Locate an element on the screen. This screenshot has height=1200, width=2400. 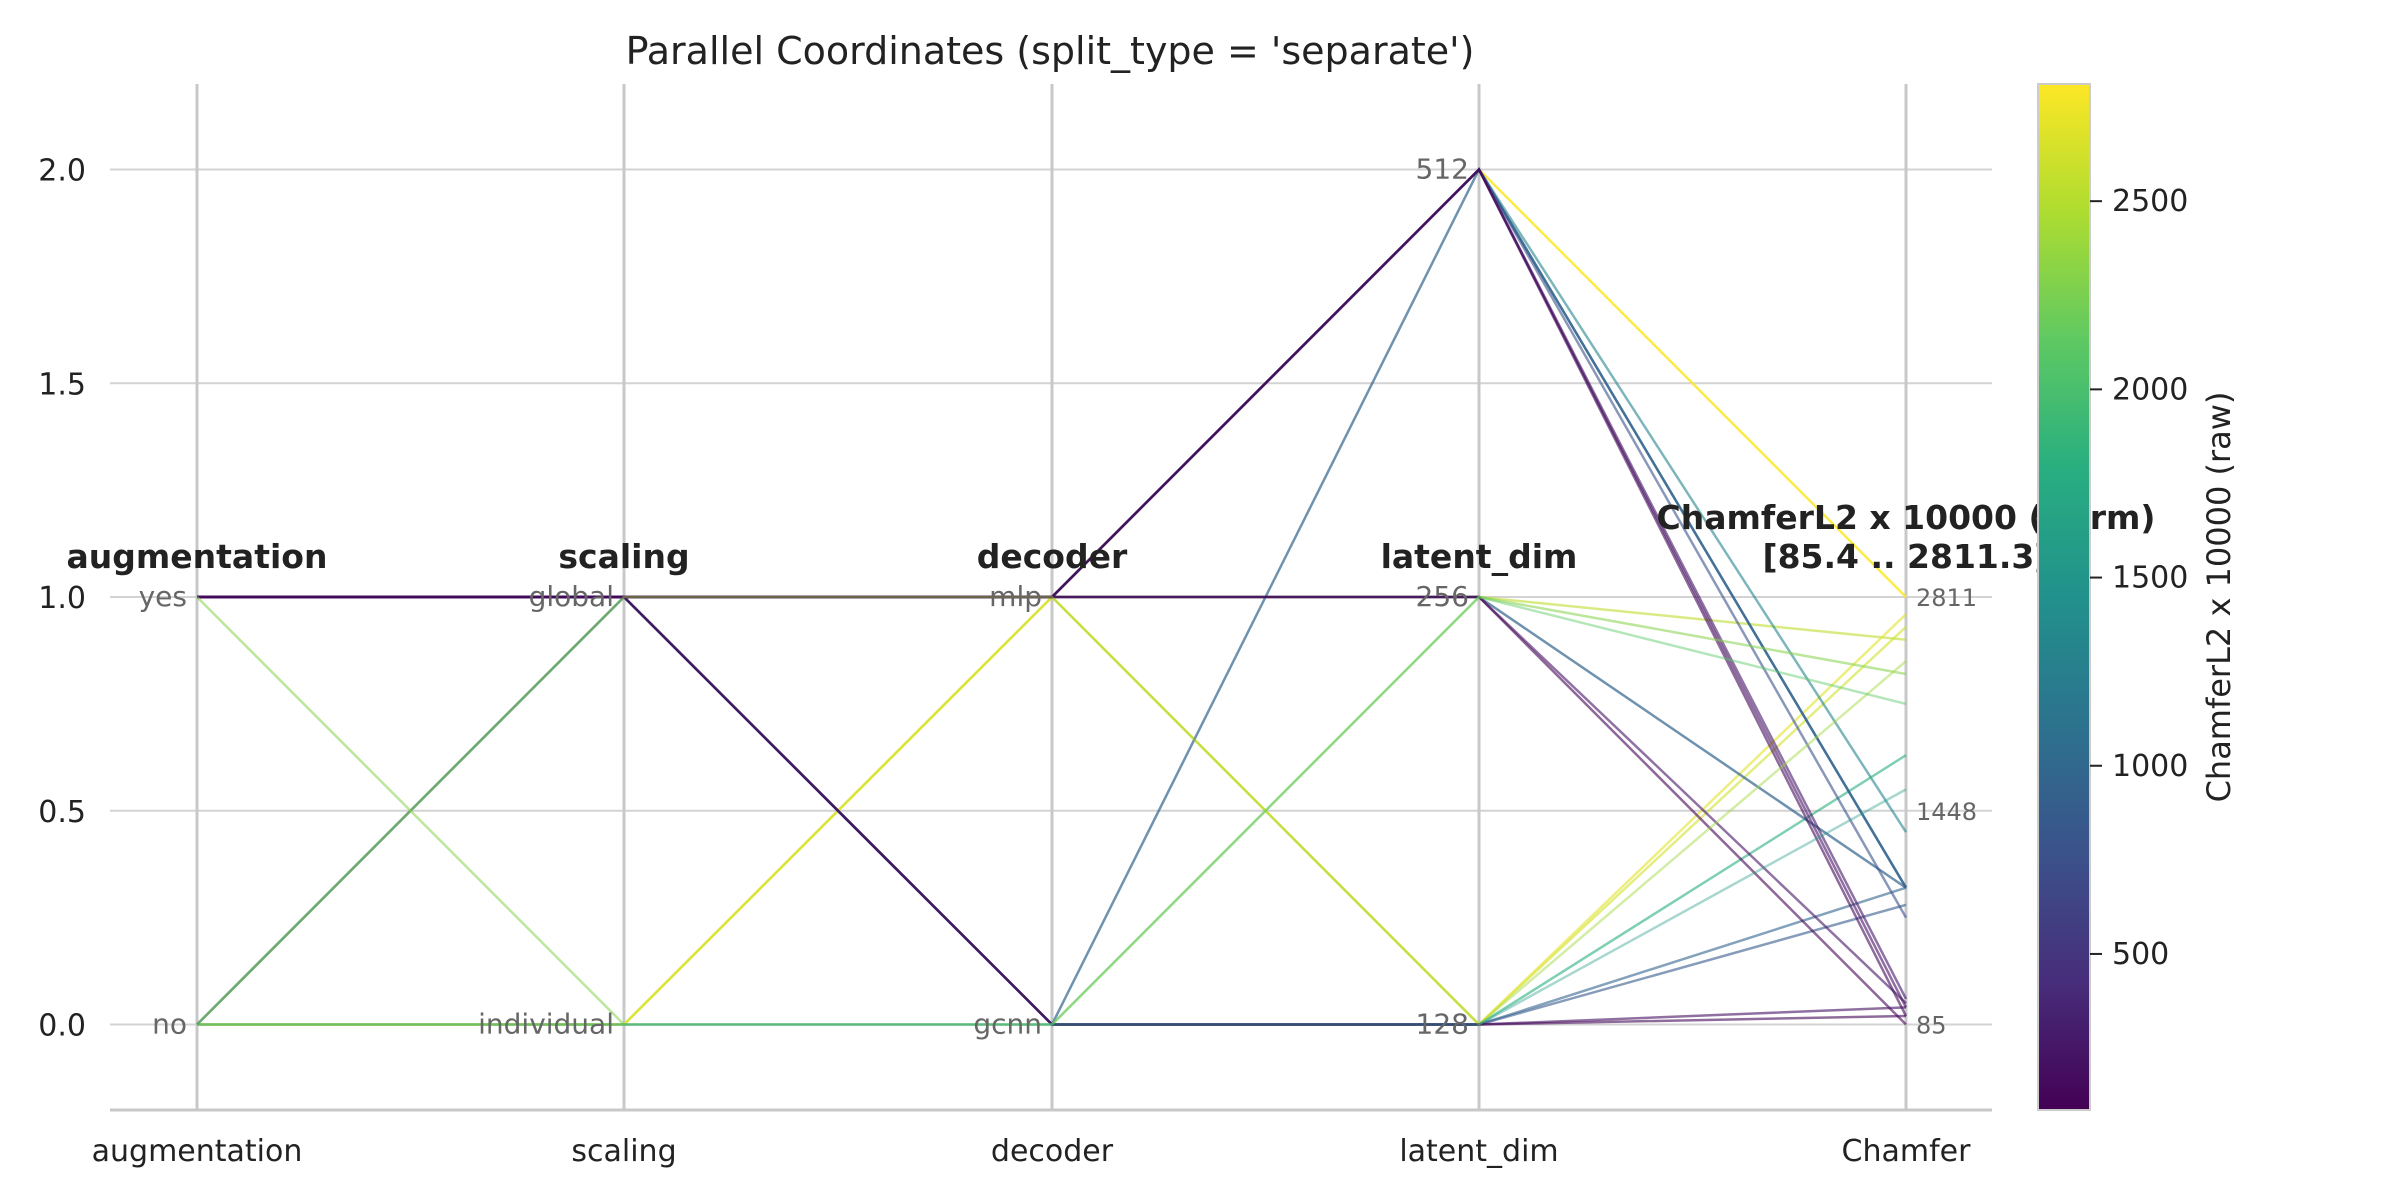
axis-tick-label-augmentation: no is located at coordinates (169, 1024).